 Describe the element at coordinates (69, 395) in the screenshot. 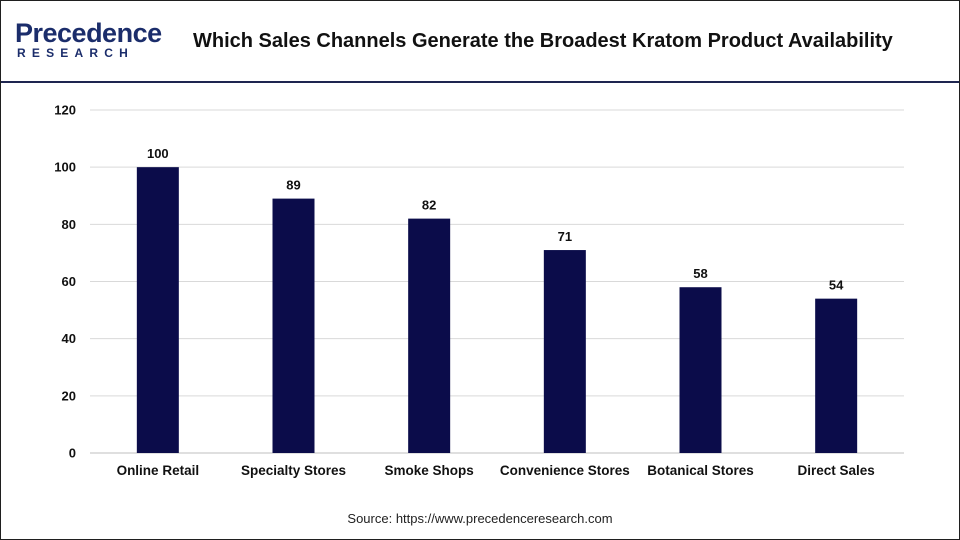

I see `y-tick-label: 20` at that location.